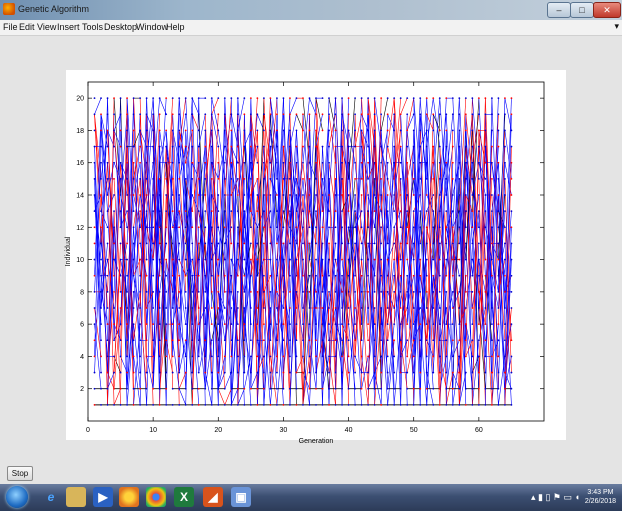  What do you see at coordinates (559, 10) in the screenshot?
I see `minimize-button: –` at bounding box center [559, 10].